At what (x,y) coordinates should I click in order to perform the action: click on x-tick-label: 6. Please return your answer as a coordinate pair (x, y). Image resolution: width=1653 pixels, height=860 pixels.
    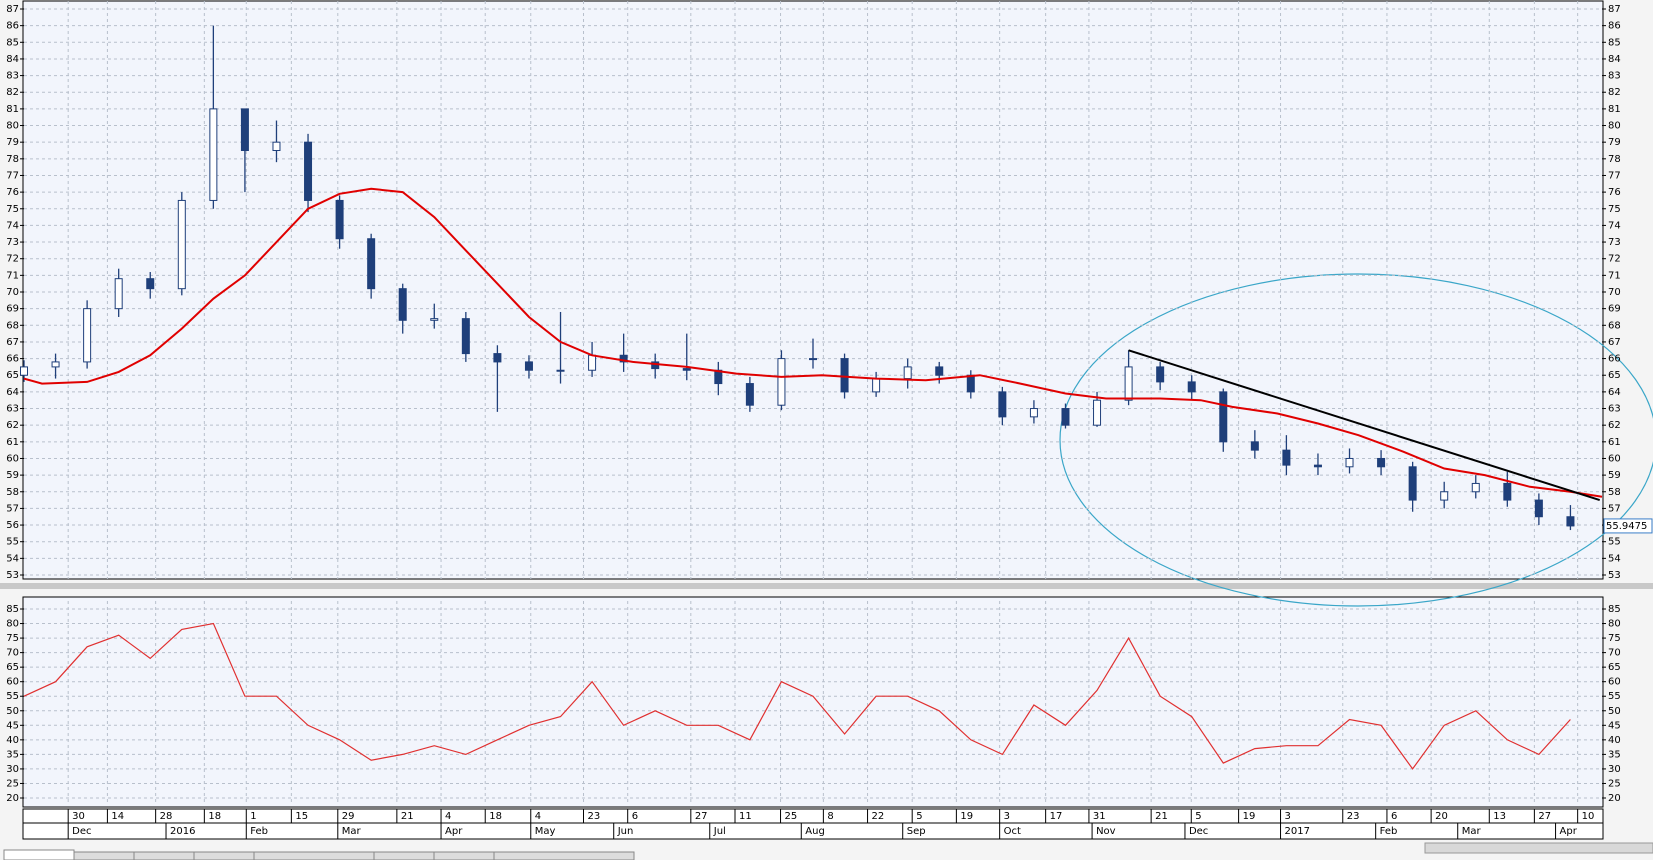
    Looking at the image, I should click on (635, 816).